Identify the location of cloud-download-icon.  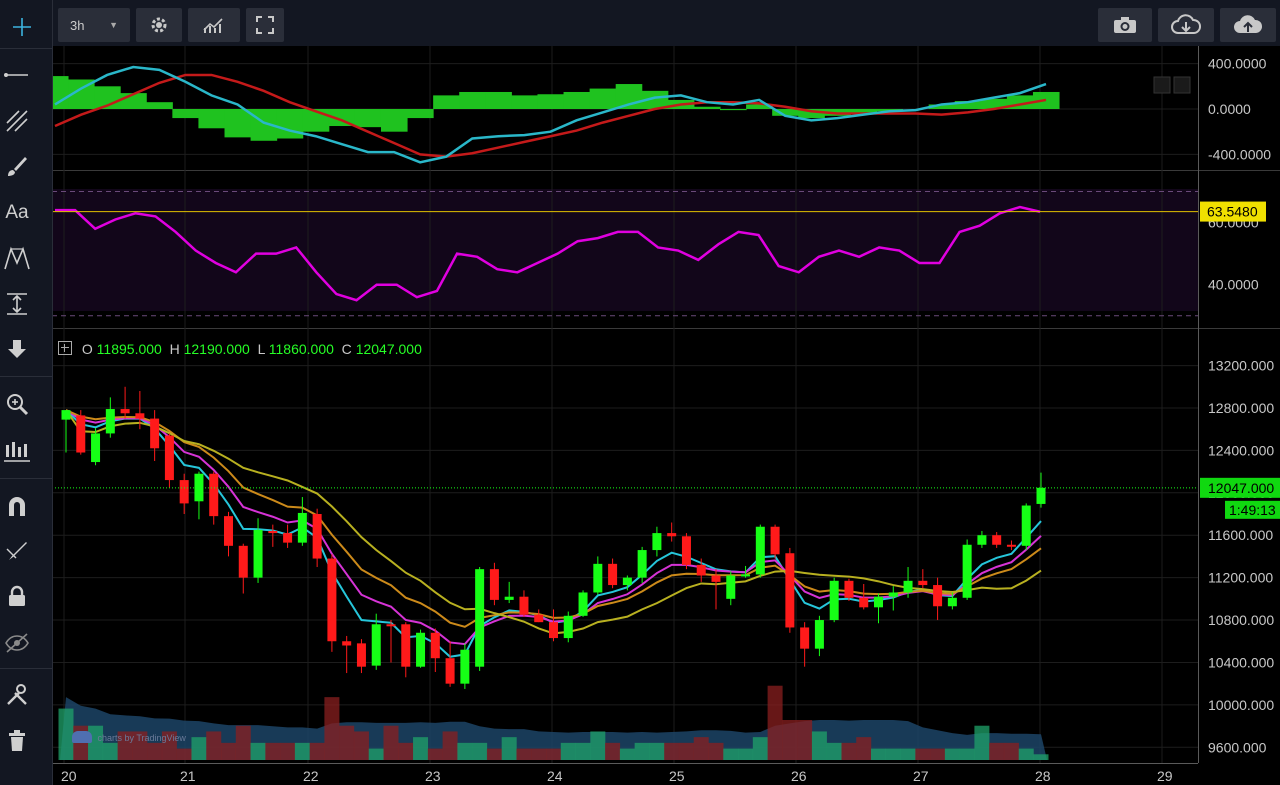
(1186, 24).